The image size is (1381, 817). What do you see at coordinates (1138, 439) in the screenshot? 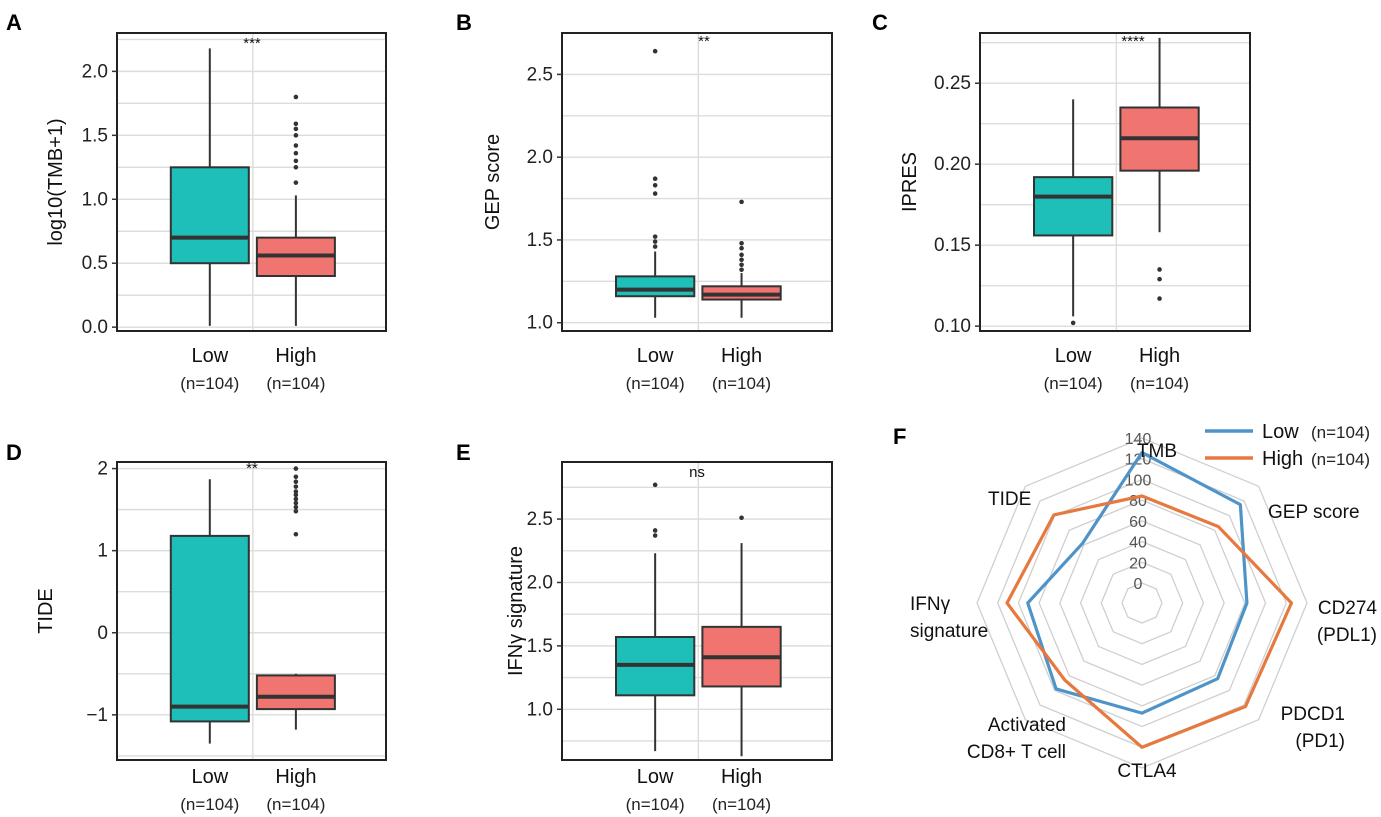
I see `radar-tick-label: 140` at bounding box center [1138, 439].